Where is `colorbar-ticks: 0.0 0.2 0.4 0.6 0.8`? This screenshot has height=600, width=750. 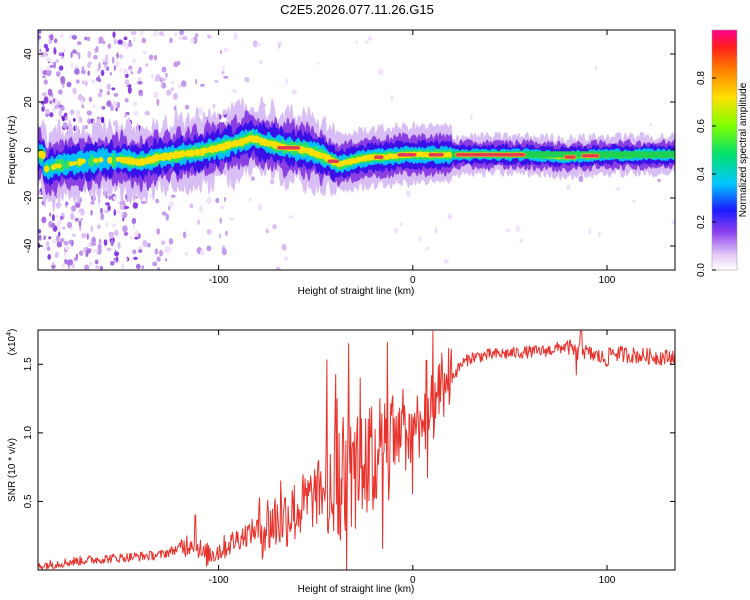
colorbar-ticks: 0.0 0.2 0.4 0.6 0.8 is located at coordinates (706, 174).